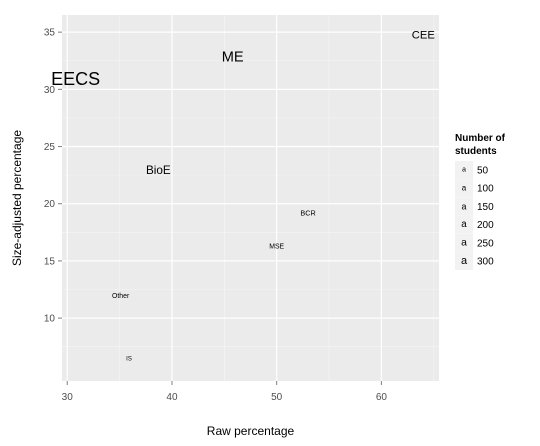 The width and height of the screenshot is (540, 446). What do you see at coordinates (485, 262) in the screenshot?
I see `legend-entry-label: 300` at bounding box center [485, 262].